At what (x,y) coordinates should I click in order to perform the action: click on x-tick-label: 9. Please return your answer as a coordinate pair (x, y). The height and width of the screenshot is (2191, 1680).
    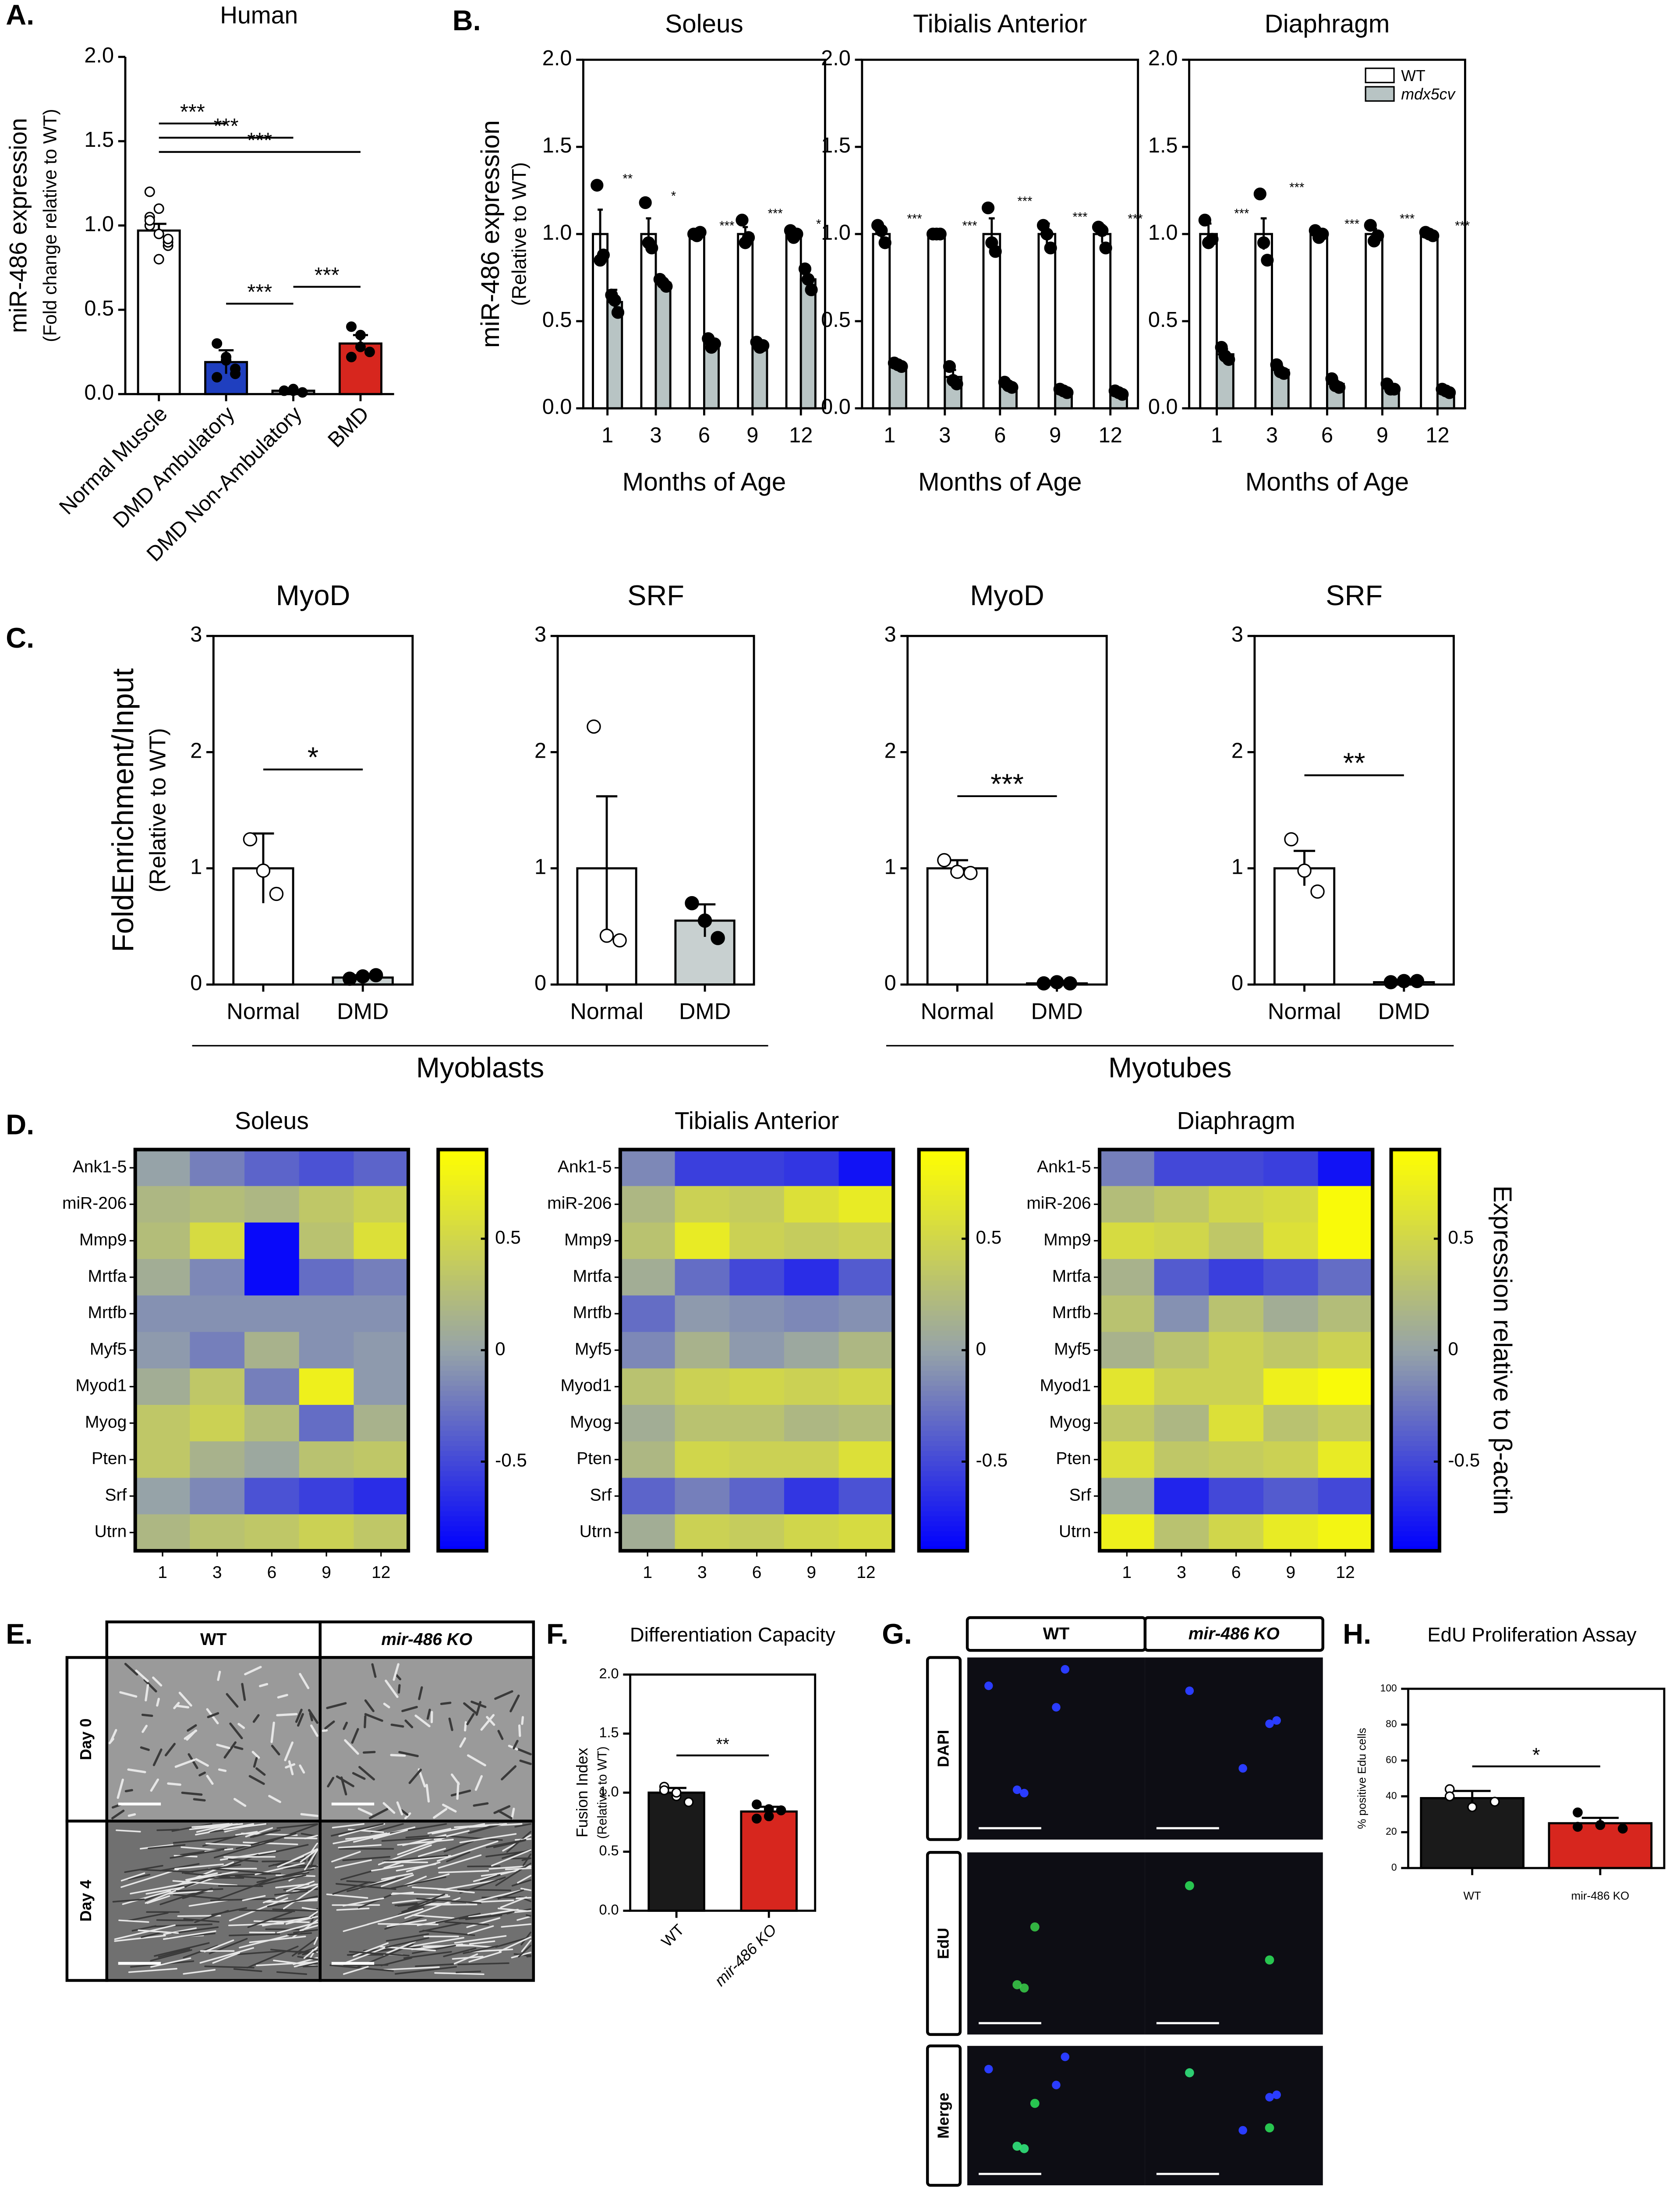
    Looking at the image, I should click on (1382, 435).